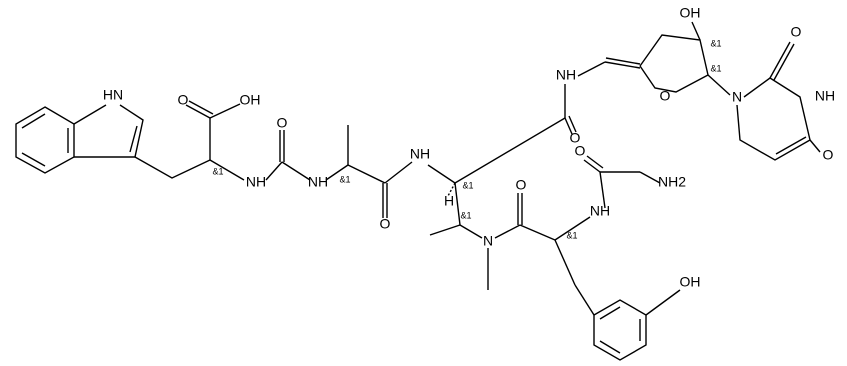 This screenshot has height=366, width=847. Describe the element at coordinates (113, 95) in the screenshot. I see `atom-label: HN` at that location.